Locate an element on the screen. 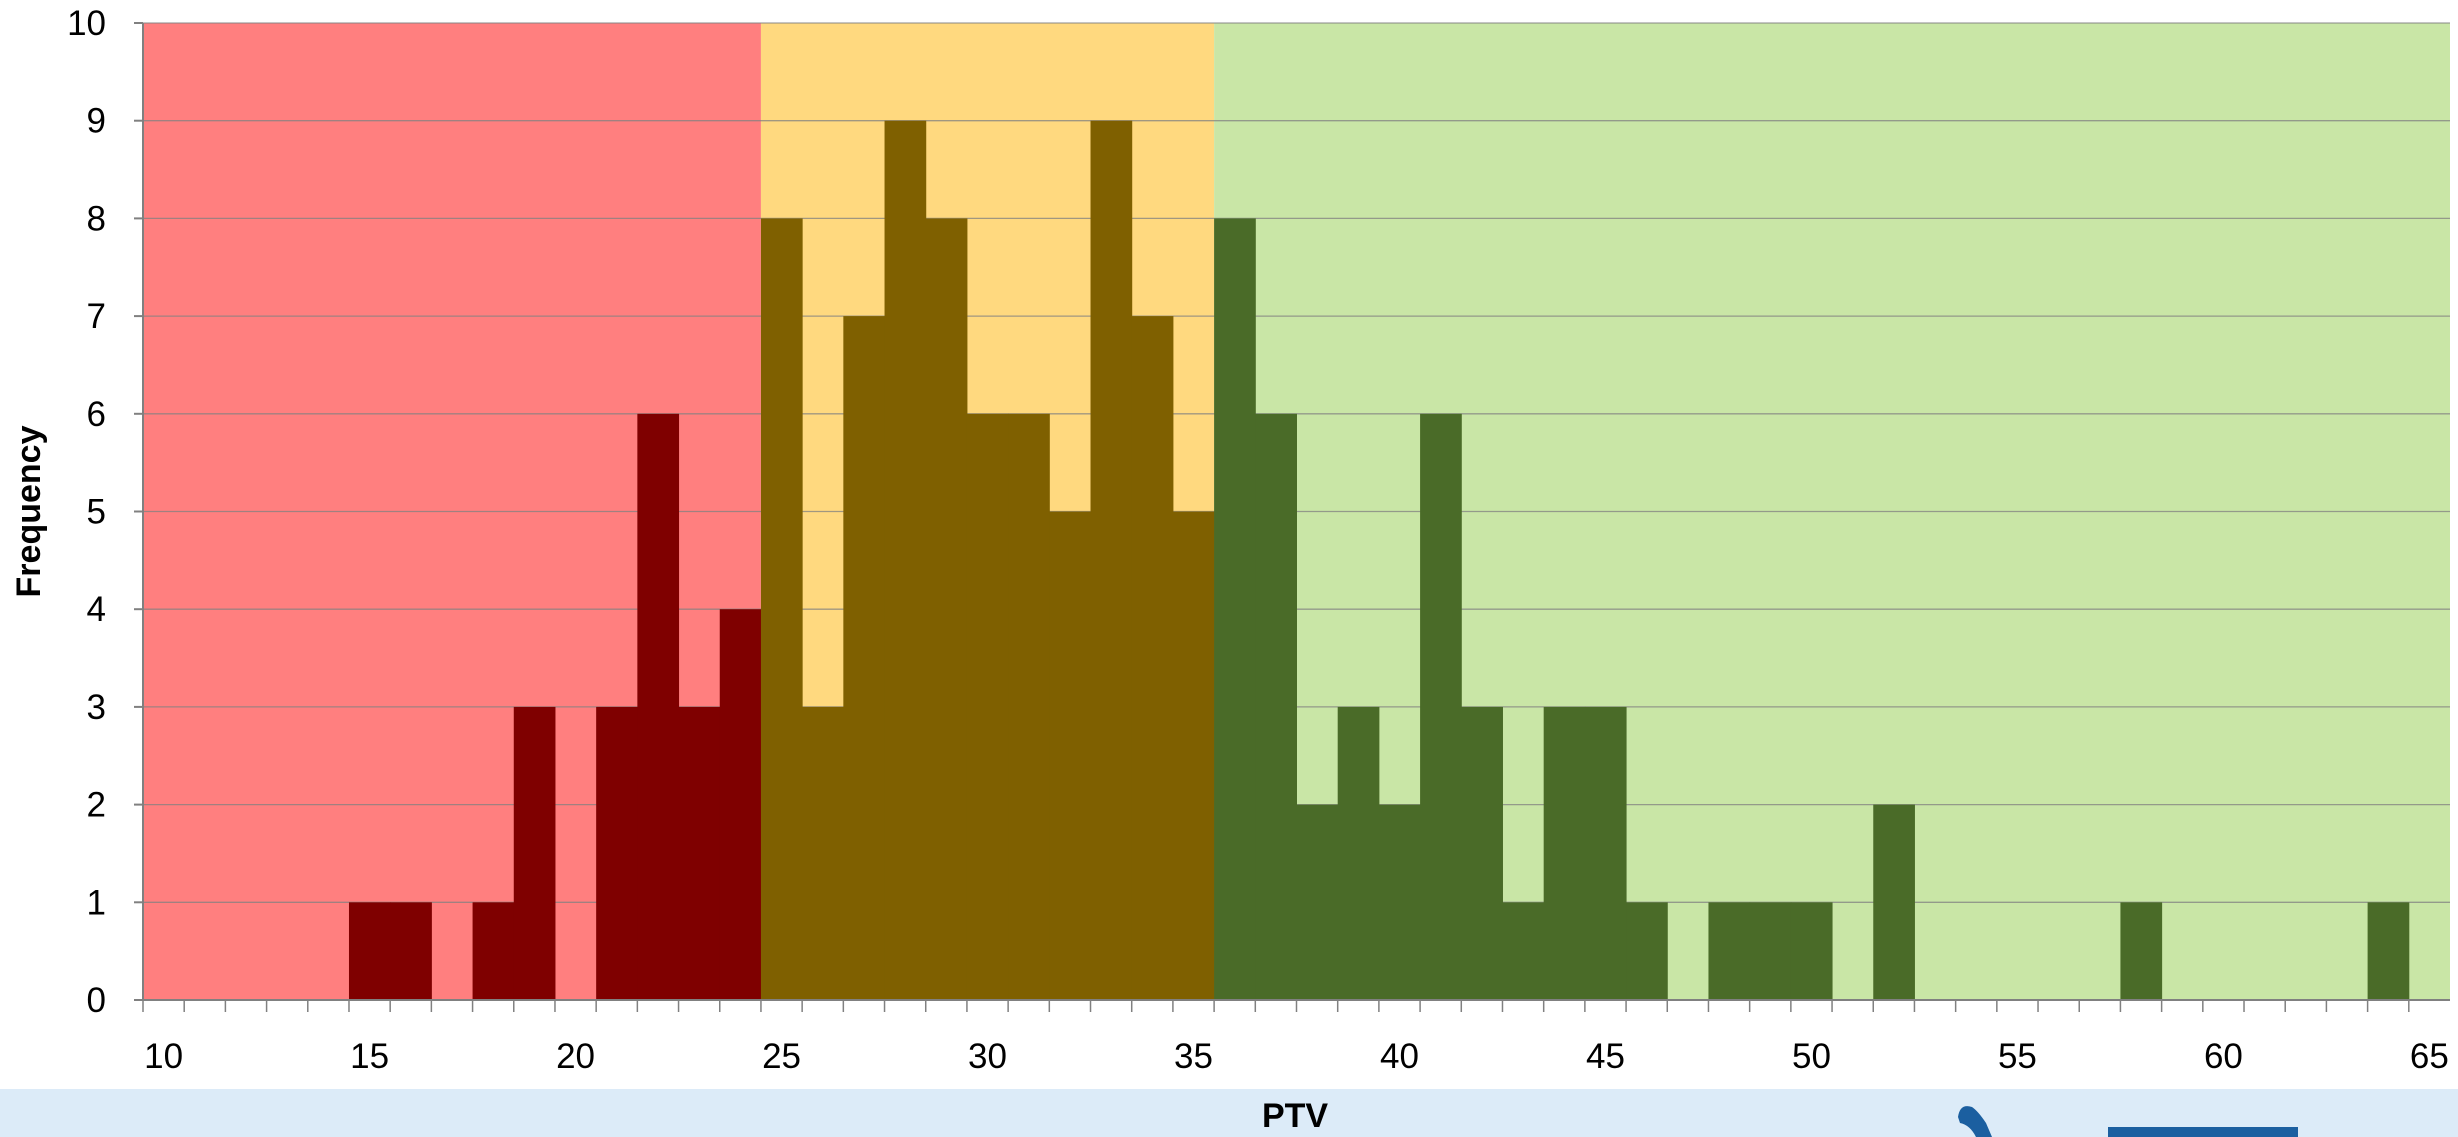  x-tick-label-55: 55 is located at coordinates (2017, 1056).